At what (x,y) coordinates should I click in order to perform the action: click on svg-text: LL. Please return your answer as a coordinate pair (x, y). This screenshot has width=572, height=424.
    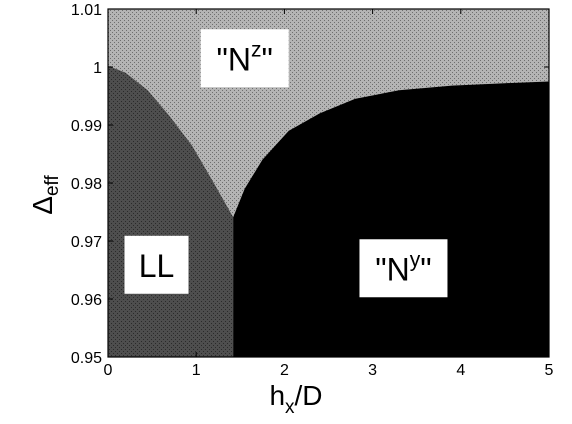
    Looking at the image, I should click on (157, 266).